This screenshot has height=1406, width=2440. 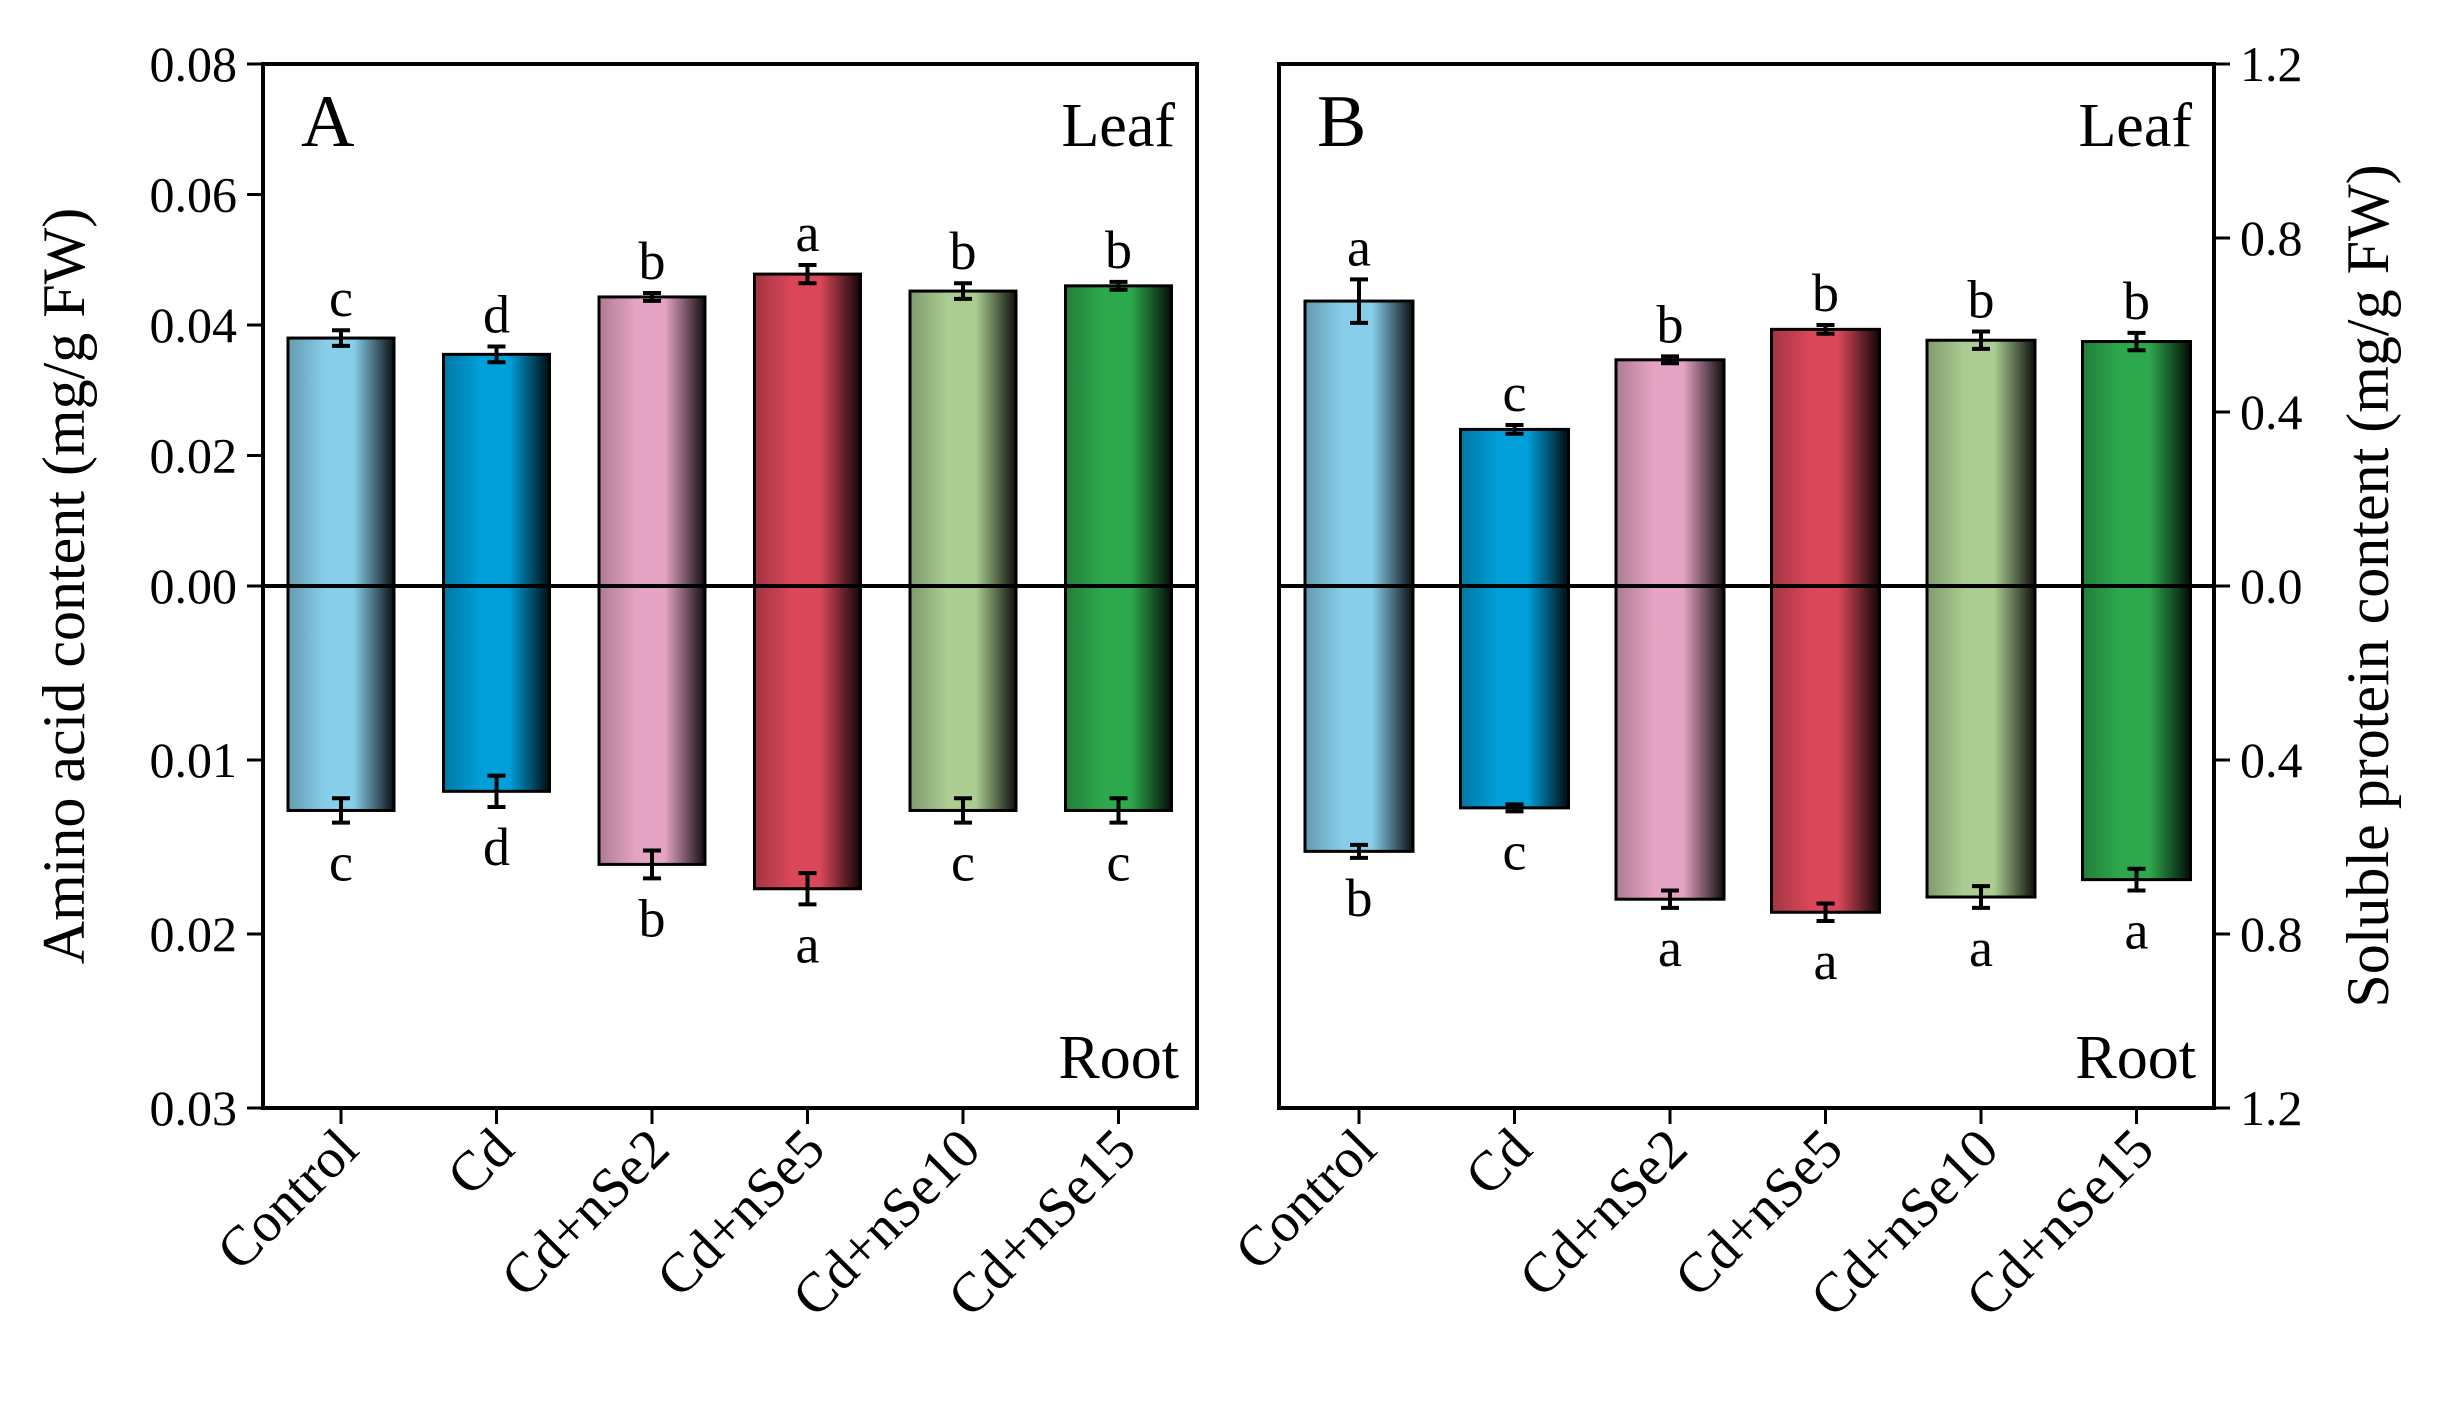 I want to click on y-tick-label-top-3: 0.02, so click(x=194, y=456).